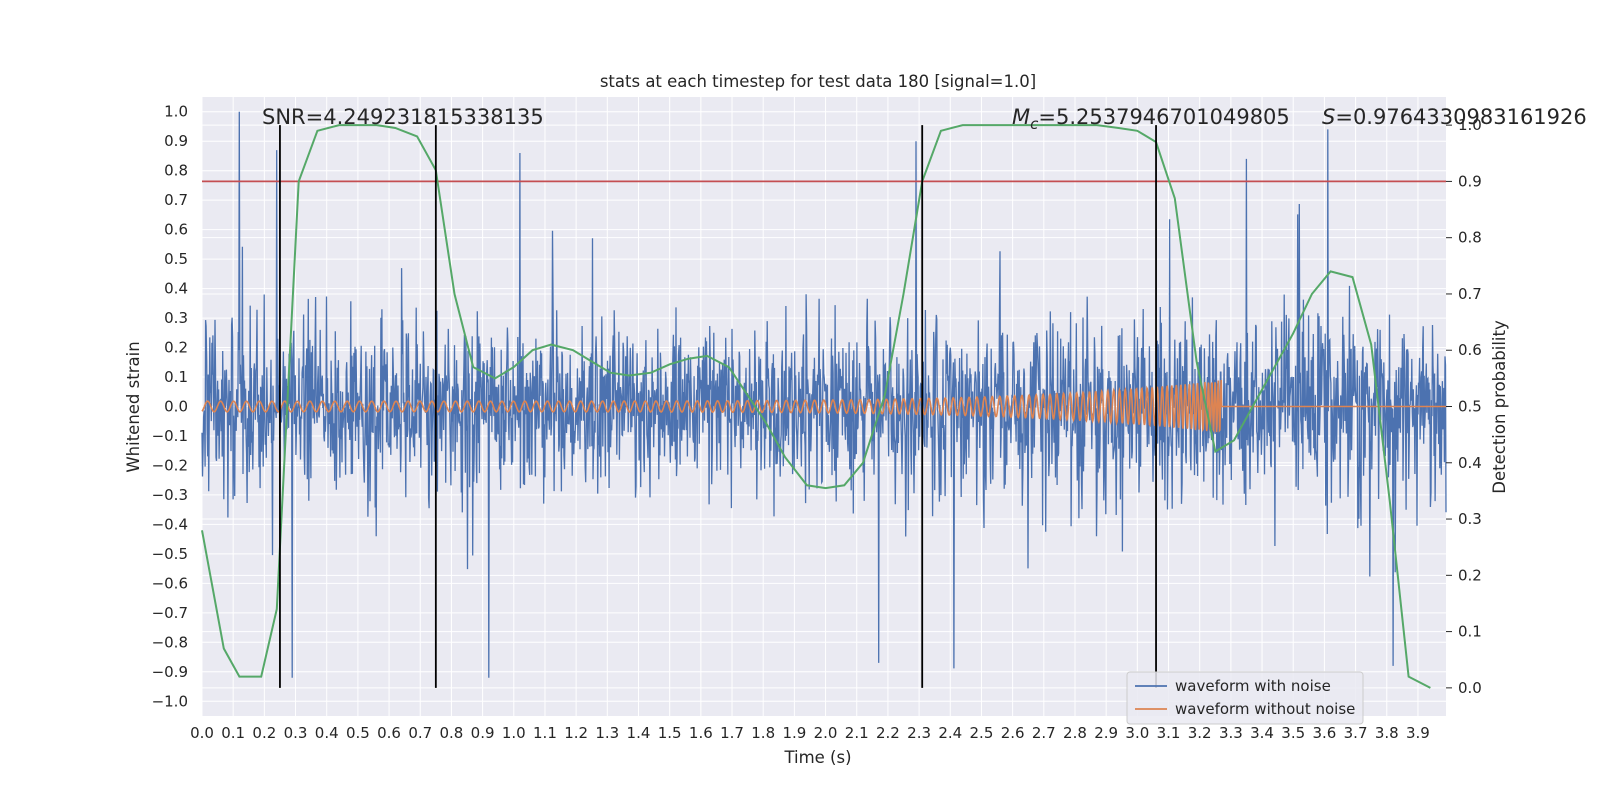 The height and width of the screenshot is (800, 1600). I want to click on y-axis-label: Whitened strain, so click(133, 406).